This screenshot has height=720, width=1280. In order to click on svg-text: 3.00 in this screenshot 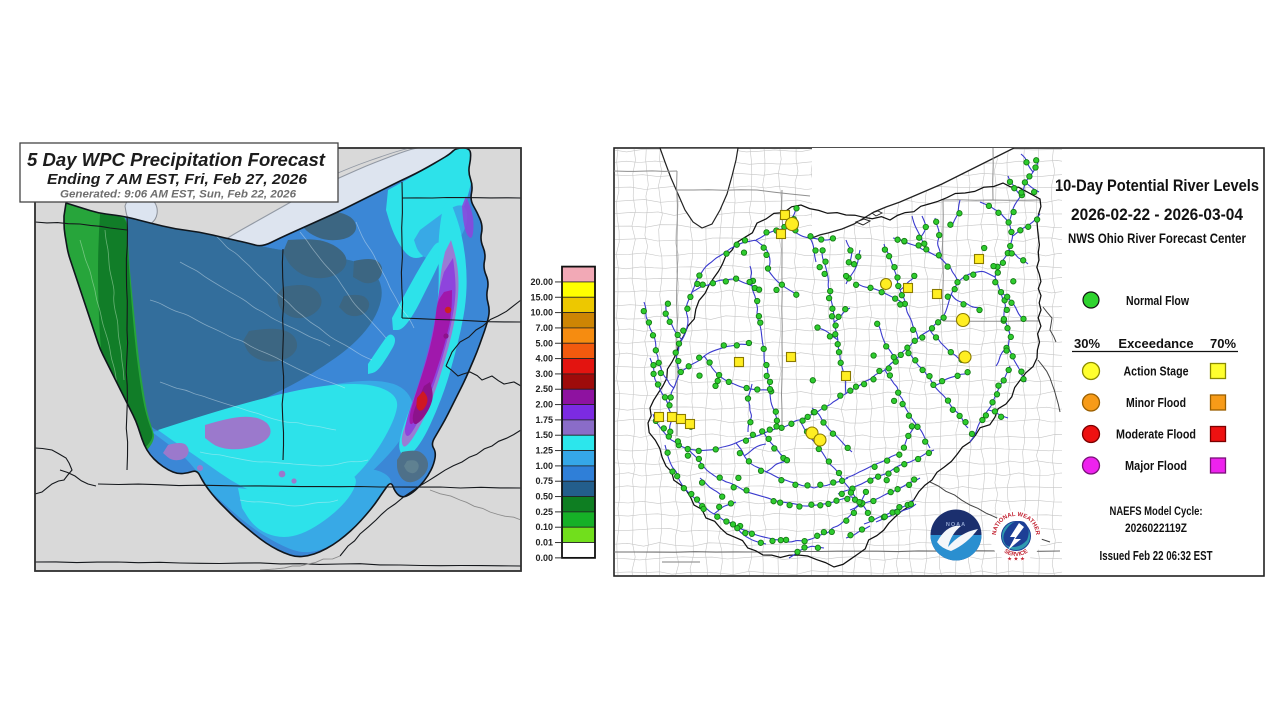, I will do `click(544, 374)`.